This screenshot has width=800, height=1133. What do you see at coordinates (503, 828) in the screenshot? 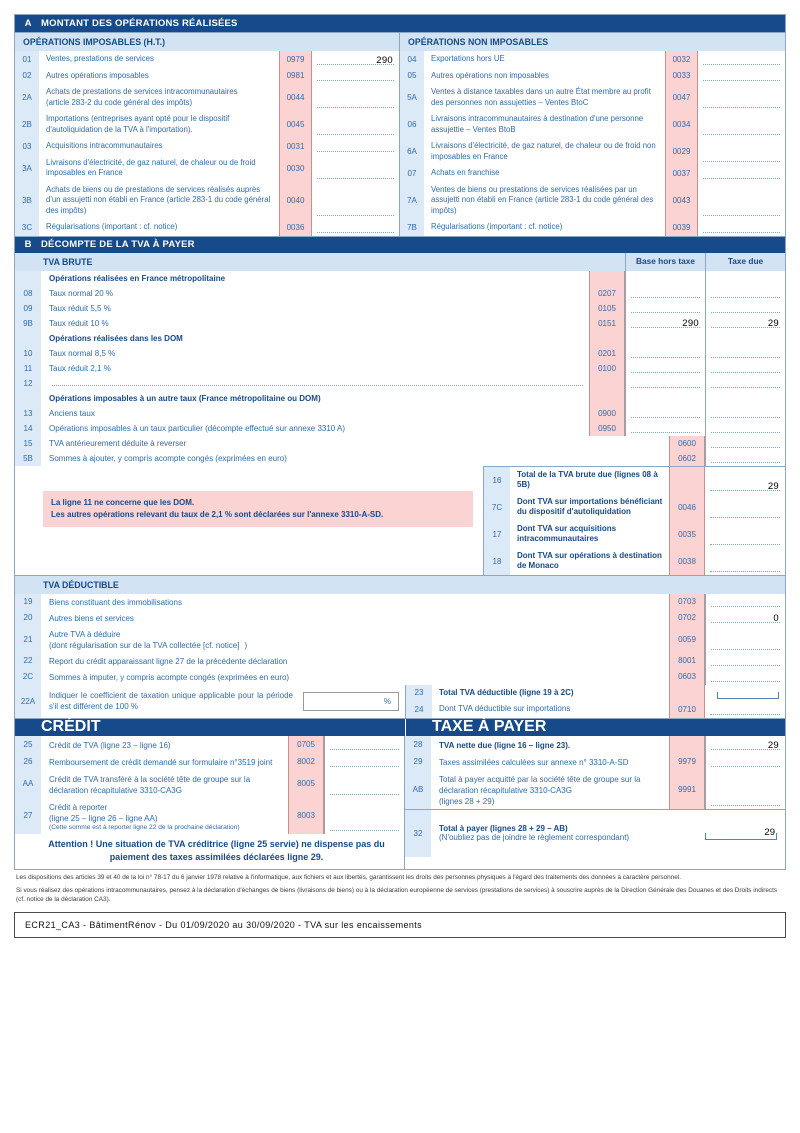
I see `total-label: Total à payer (lignes 28 + 29 – AB)` at bounding box center [503, 828].